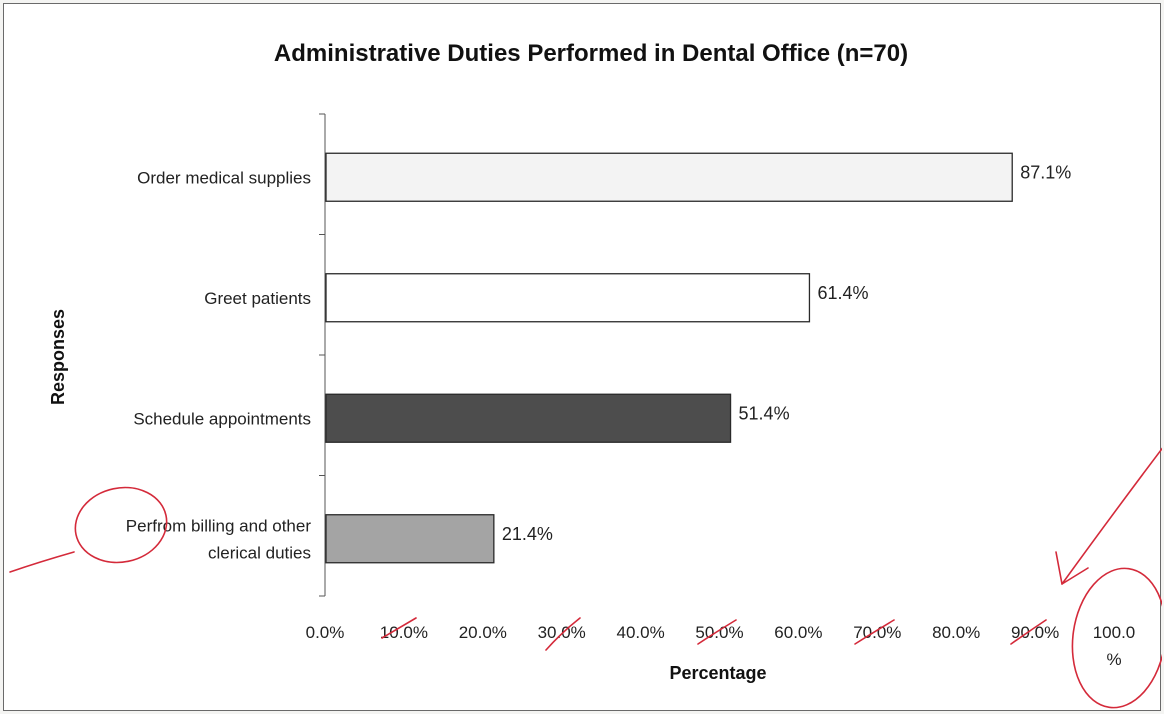 The image size is (1164, 714). Describe the element at coordinates (842, 293) in the screenshot. I see `data-label: 61.4%` at that location.